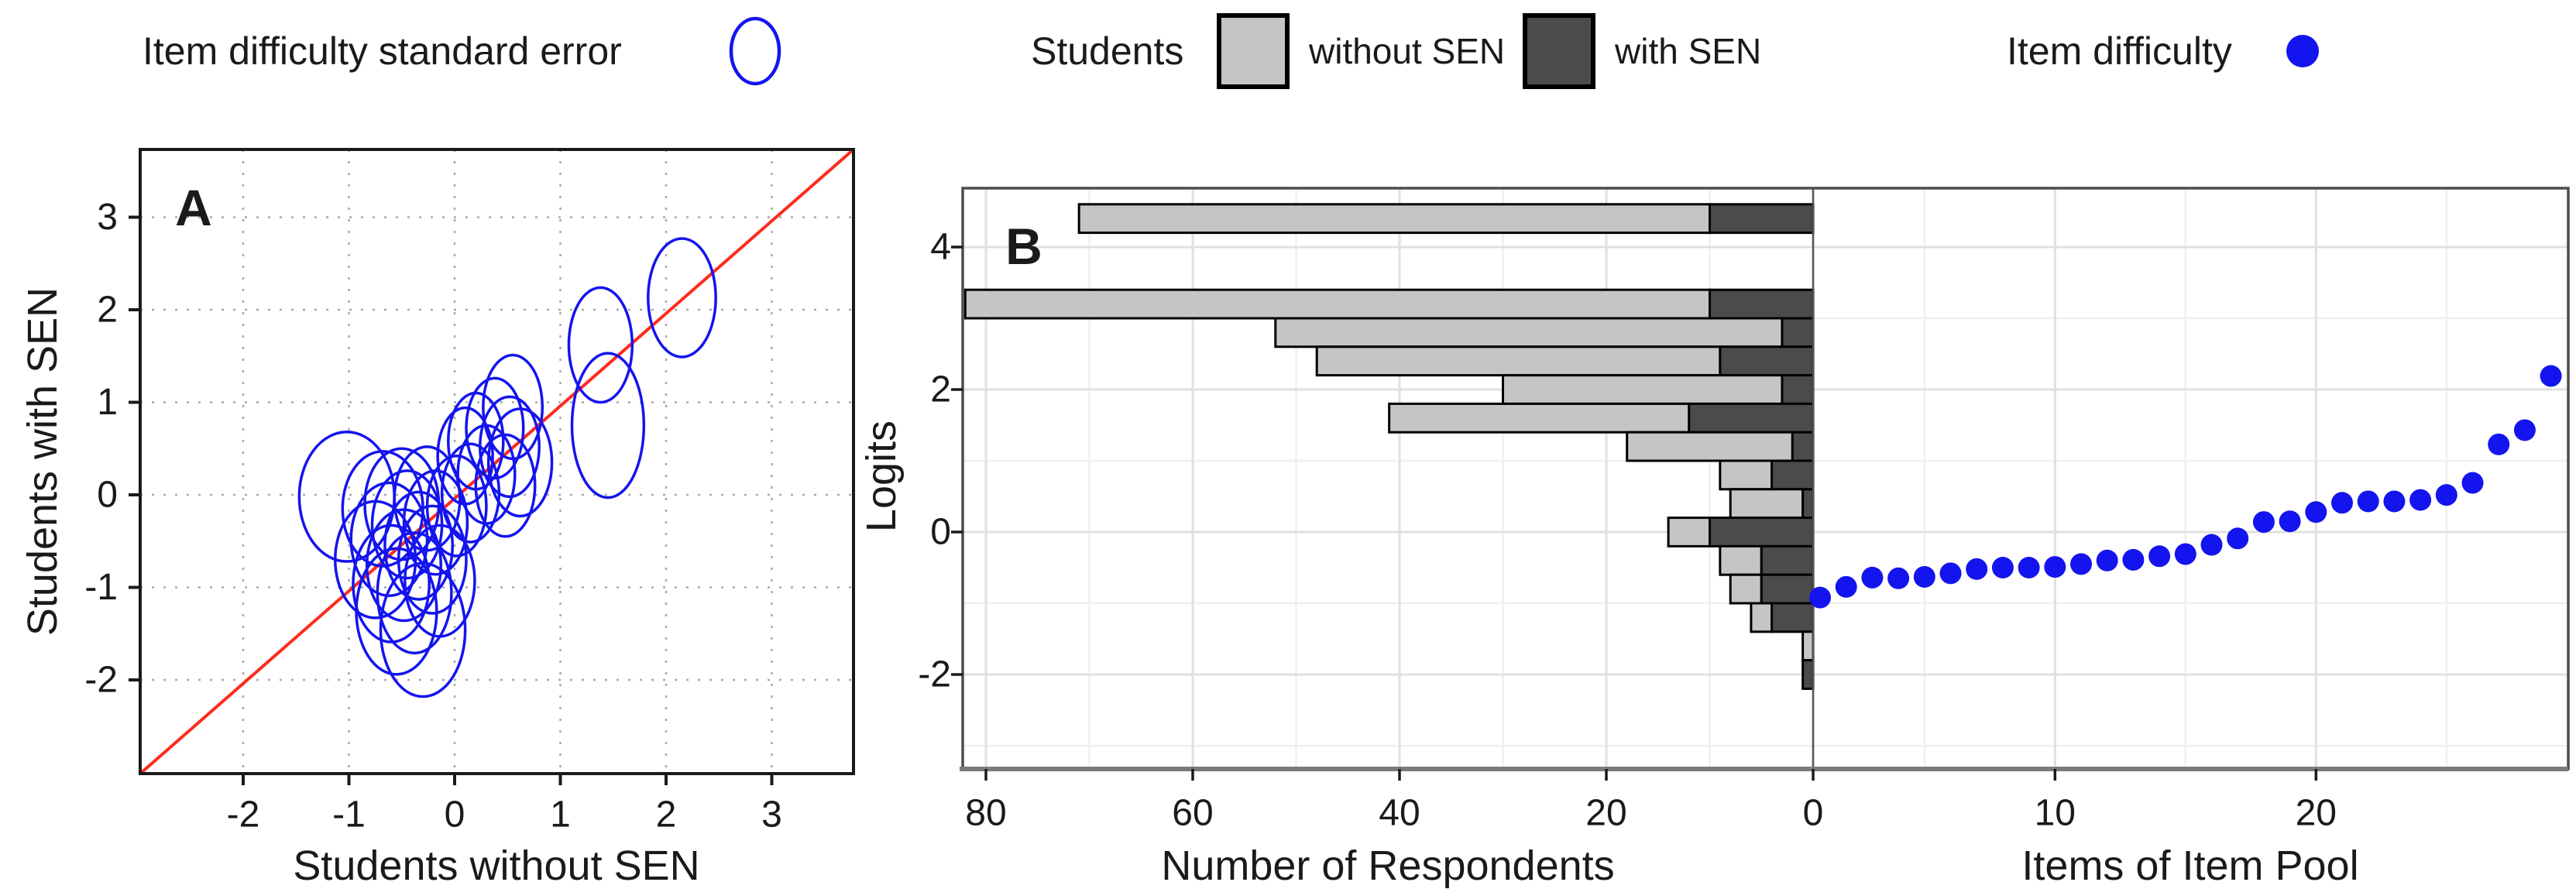 This screenshot has height=889, width=2576. I want to click on legend-item-difficulty: Item difficulty, so click(2163, 51).